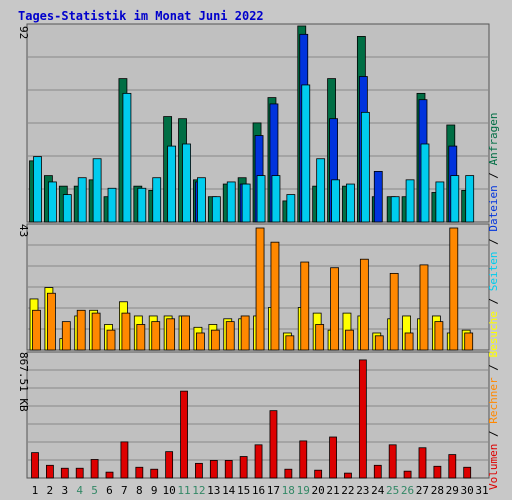 The image size is (512, 500). What do you see at coordinates (493, 467) in the screenshot?
I see `legend-part-0: Volumen` at bounding box center [493, 467].